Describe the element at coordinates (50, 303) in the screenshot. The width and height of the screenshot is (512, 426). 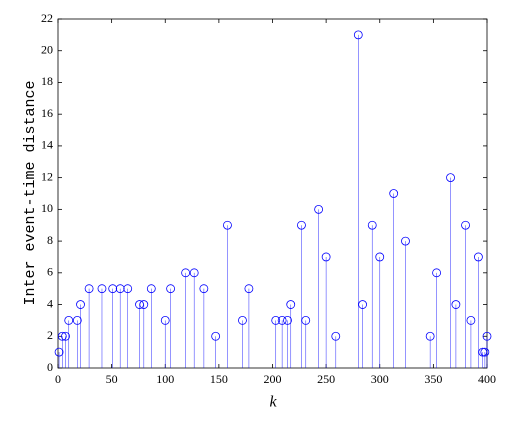
I see `y-tick-label: 4` at that location.